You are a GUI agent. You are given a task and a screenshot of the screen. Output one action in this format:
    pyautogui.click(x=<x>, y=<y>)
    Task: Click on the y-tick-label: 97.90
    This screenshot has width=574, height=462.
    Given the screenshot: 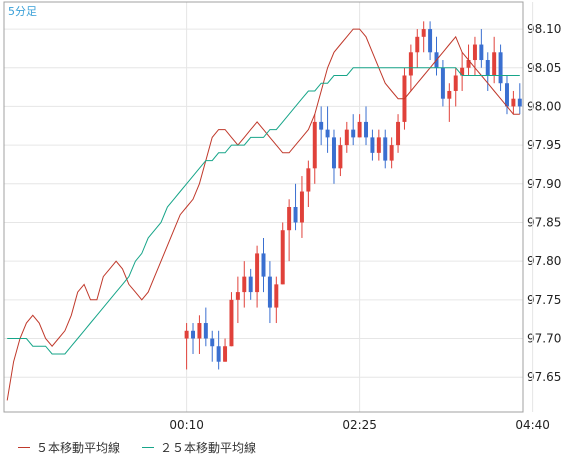 What is the action you would take?
    pyautogui.click(x=544, y=184)
    